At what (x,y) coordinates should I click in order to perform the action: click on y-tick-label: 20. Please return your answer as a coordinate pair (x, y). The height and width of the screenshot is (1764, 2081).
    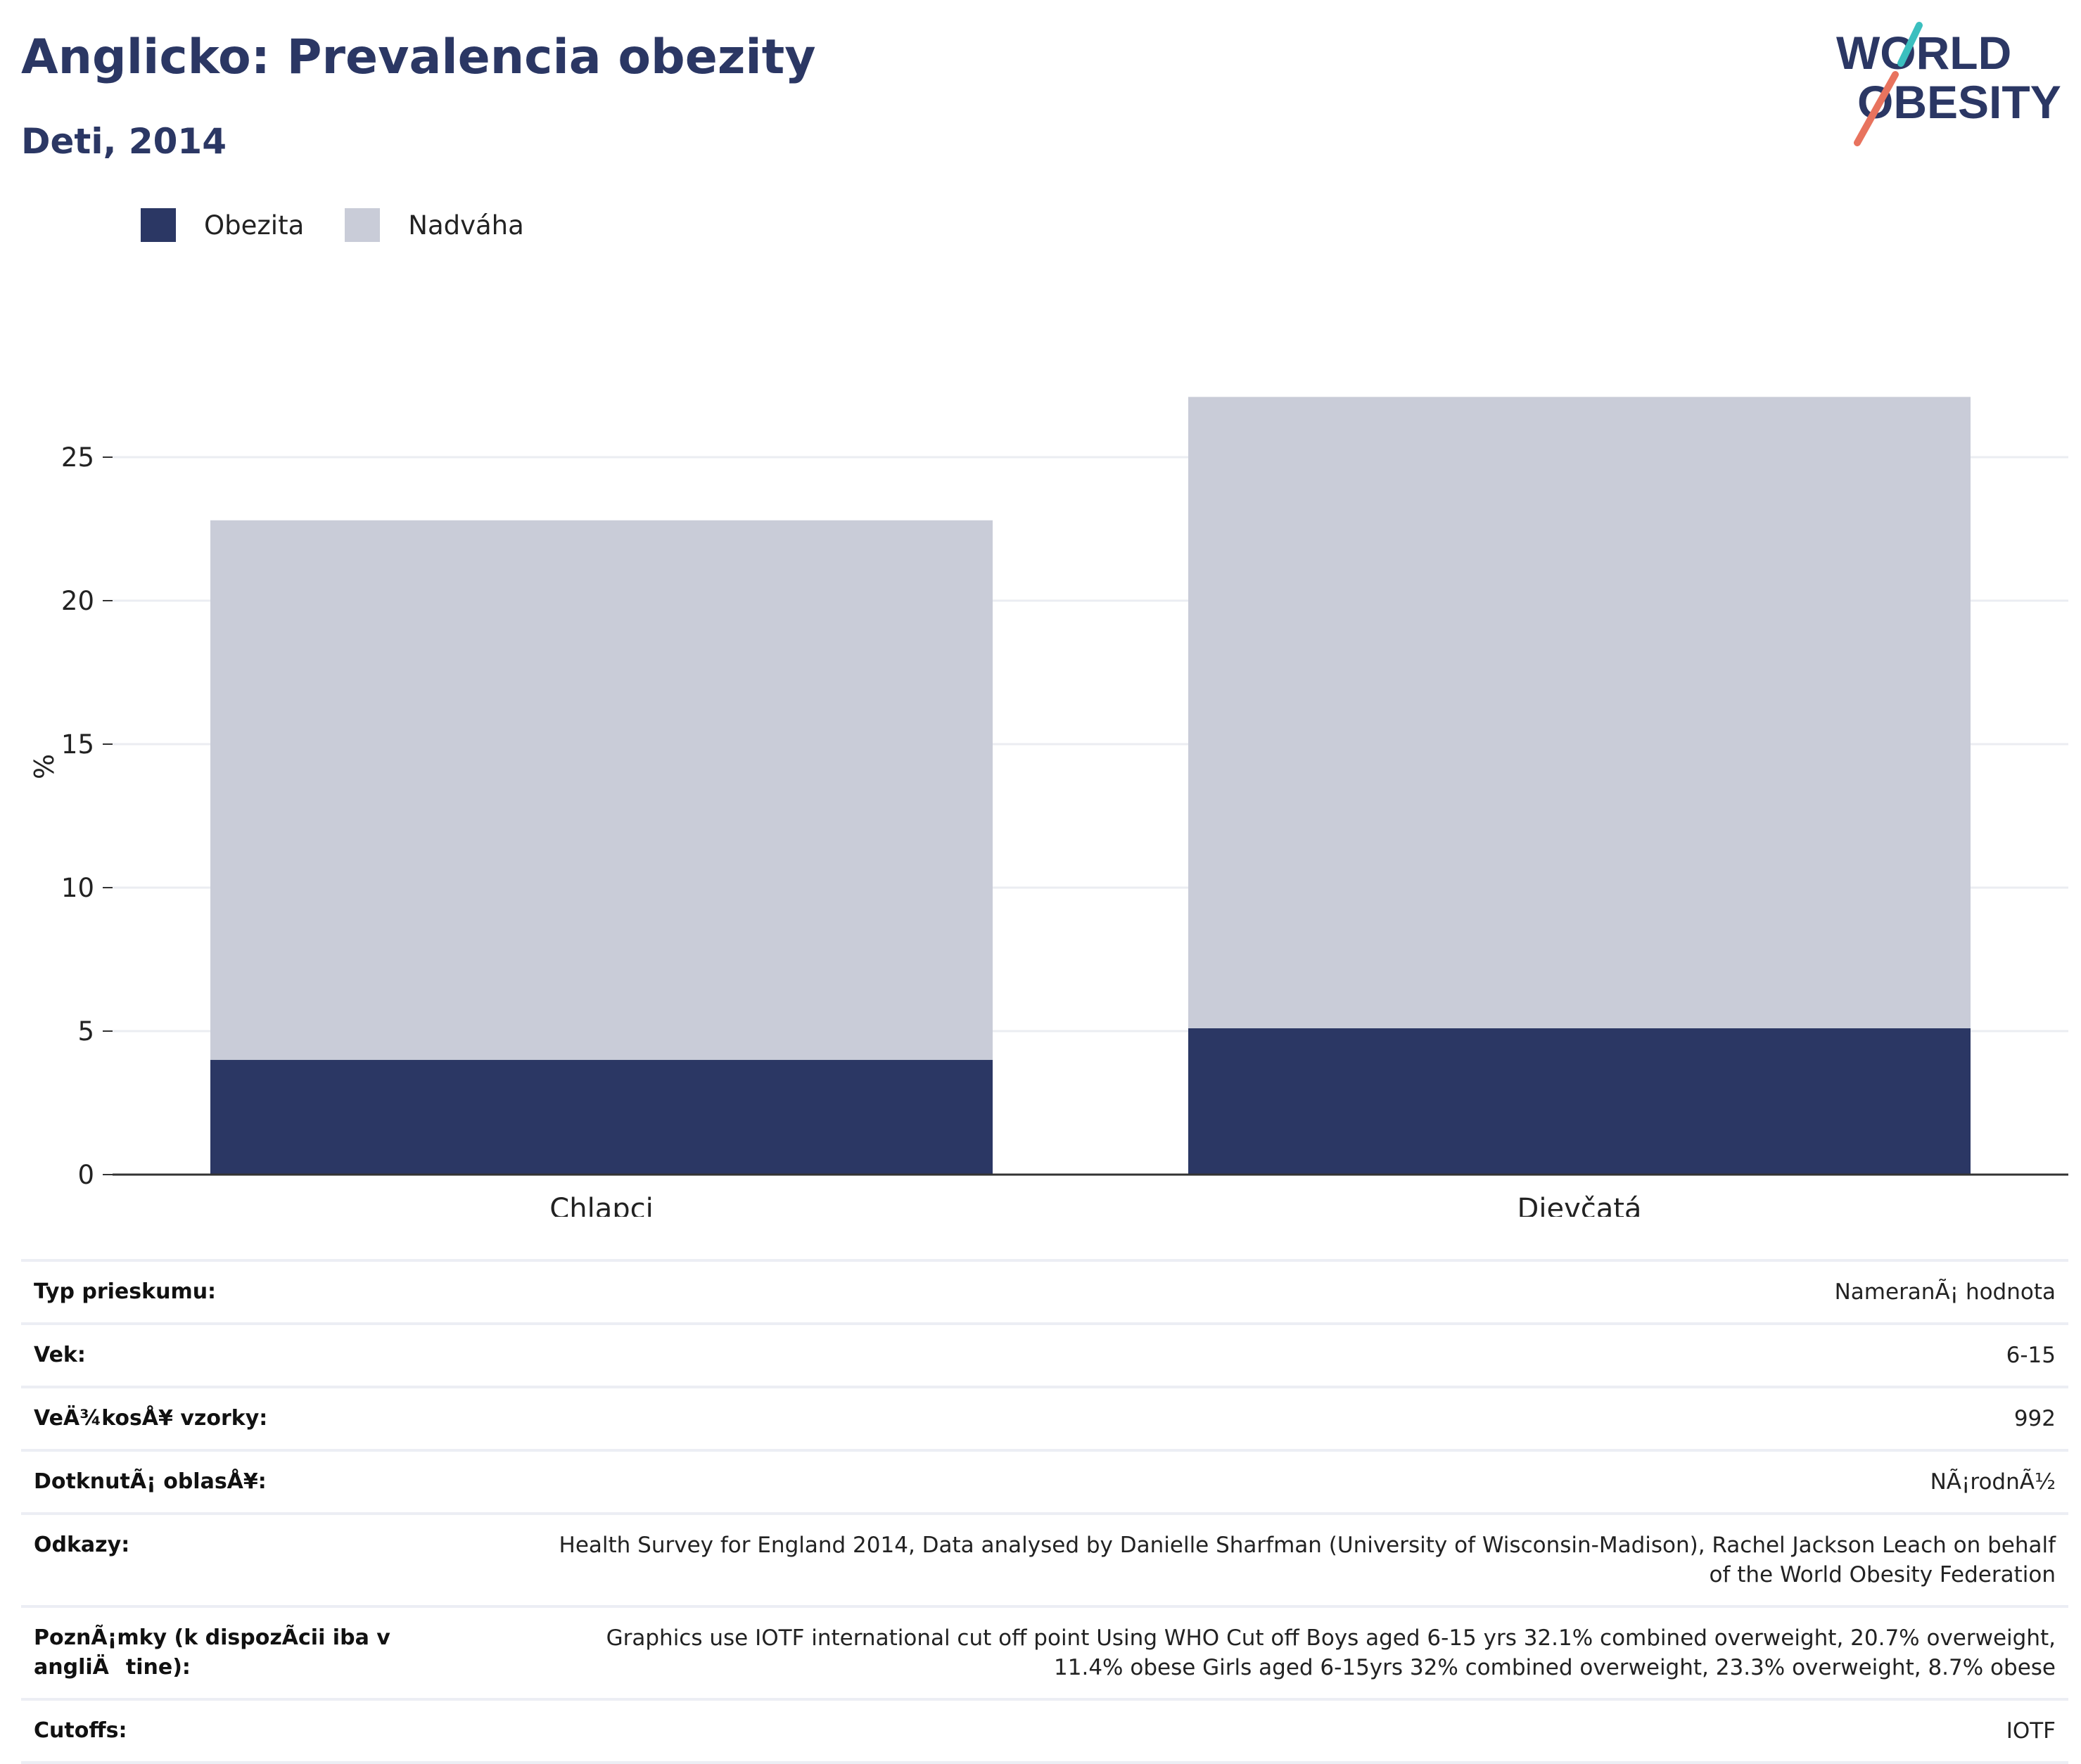
    Looking at the image, I should click on (77, 601).